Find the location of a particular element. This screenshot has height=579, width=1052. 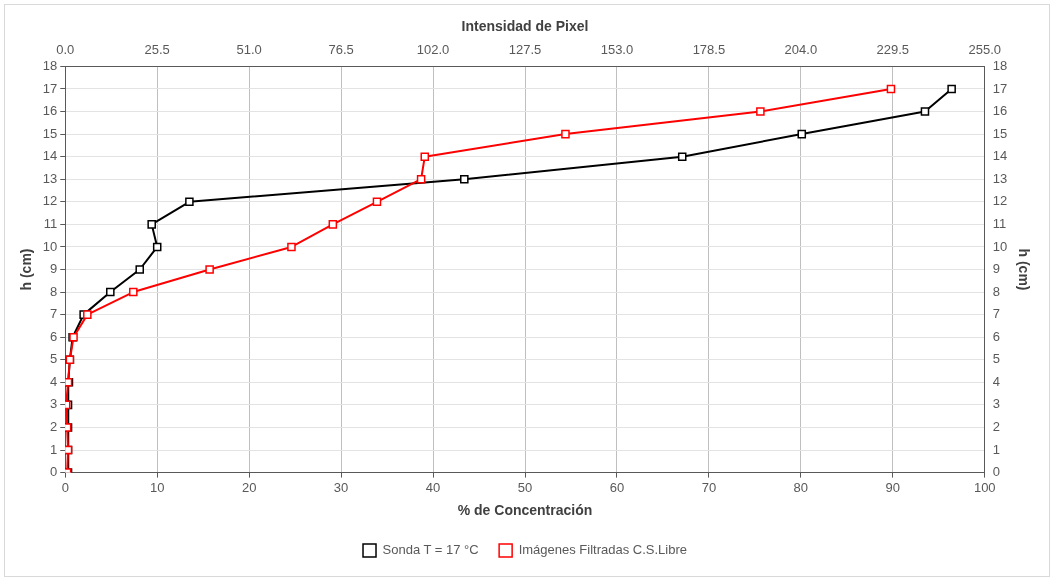

y2-tick-label: 4 is located at coordinates (996, 381).